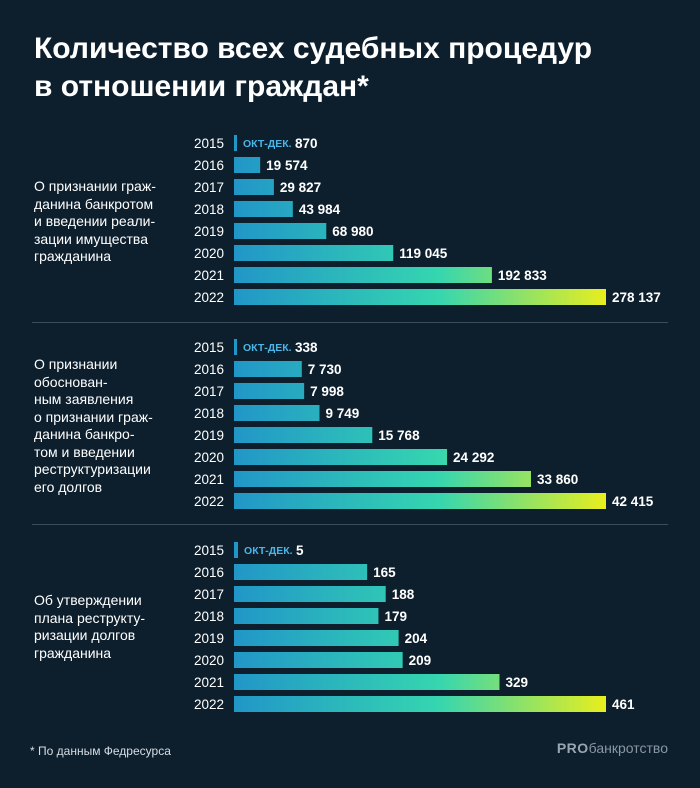 The width and height of the screenshot is (700, 788). What do you see at coordinates (84, 399) in the screenshot?
I see `group-label-line: ным заявления` at bounding box center [84, 399].